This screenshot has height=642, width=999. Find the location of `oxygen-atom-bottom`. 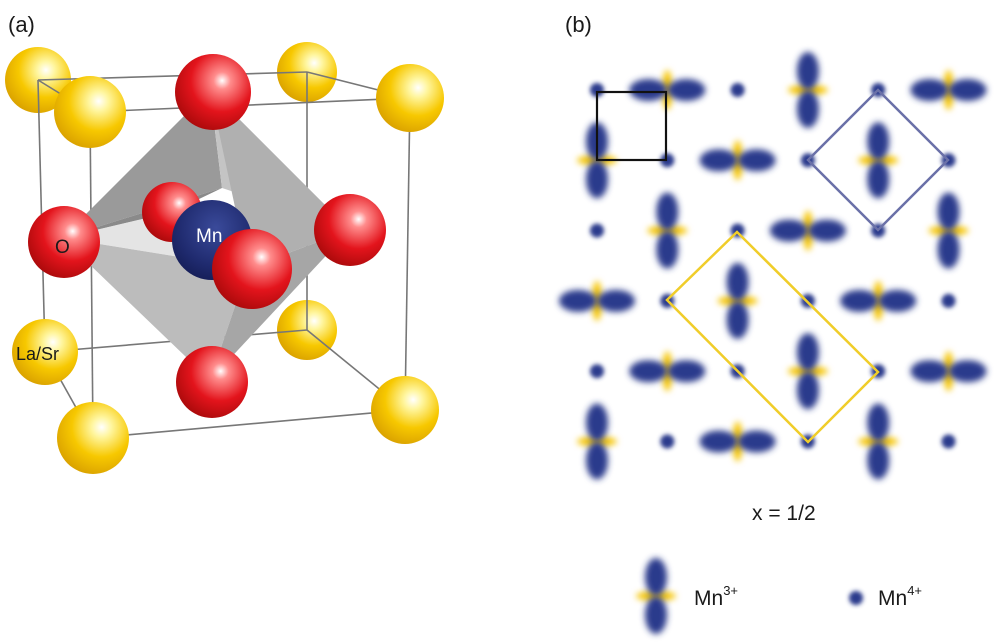

oxygen-atom-bottom is located at coordinates (212, 382).